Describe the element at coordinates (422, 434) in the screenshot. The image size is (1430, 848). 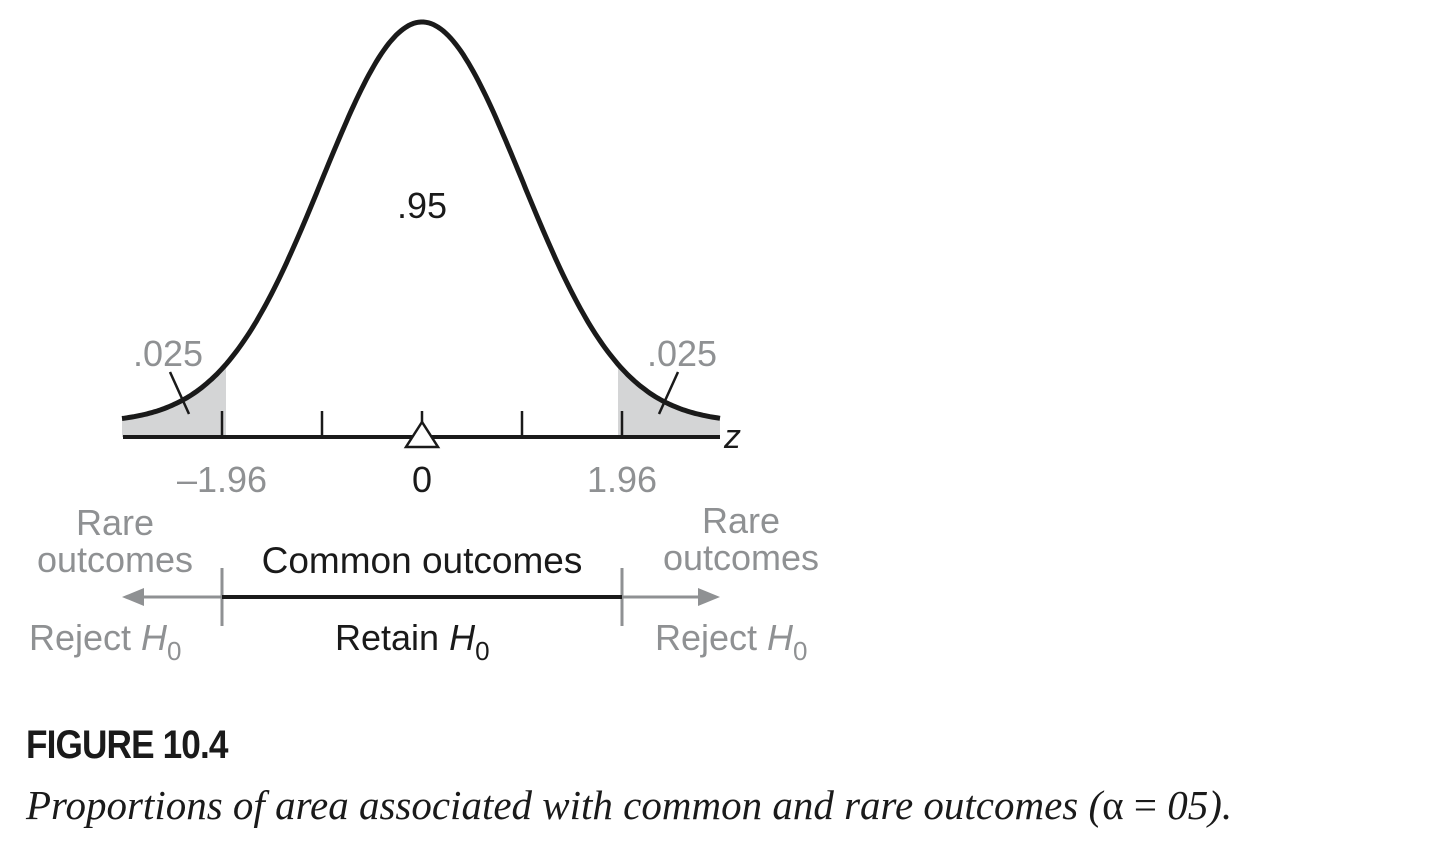
I see `mean-triangle-icon` at that location.